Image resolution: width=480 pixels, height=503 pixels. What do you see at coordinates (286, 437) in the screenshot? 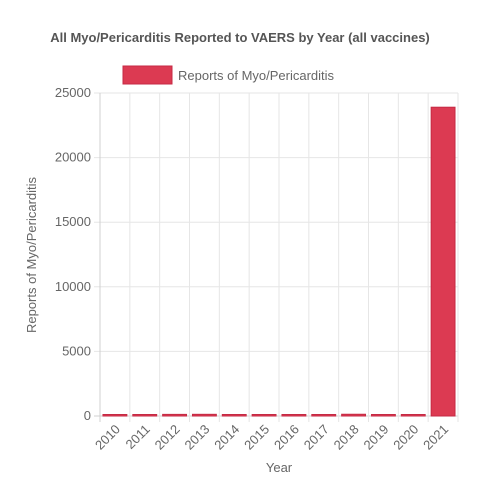
I see `x-tick-label: 2016` at bounding box center [286, 437].